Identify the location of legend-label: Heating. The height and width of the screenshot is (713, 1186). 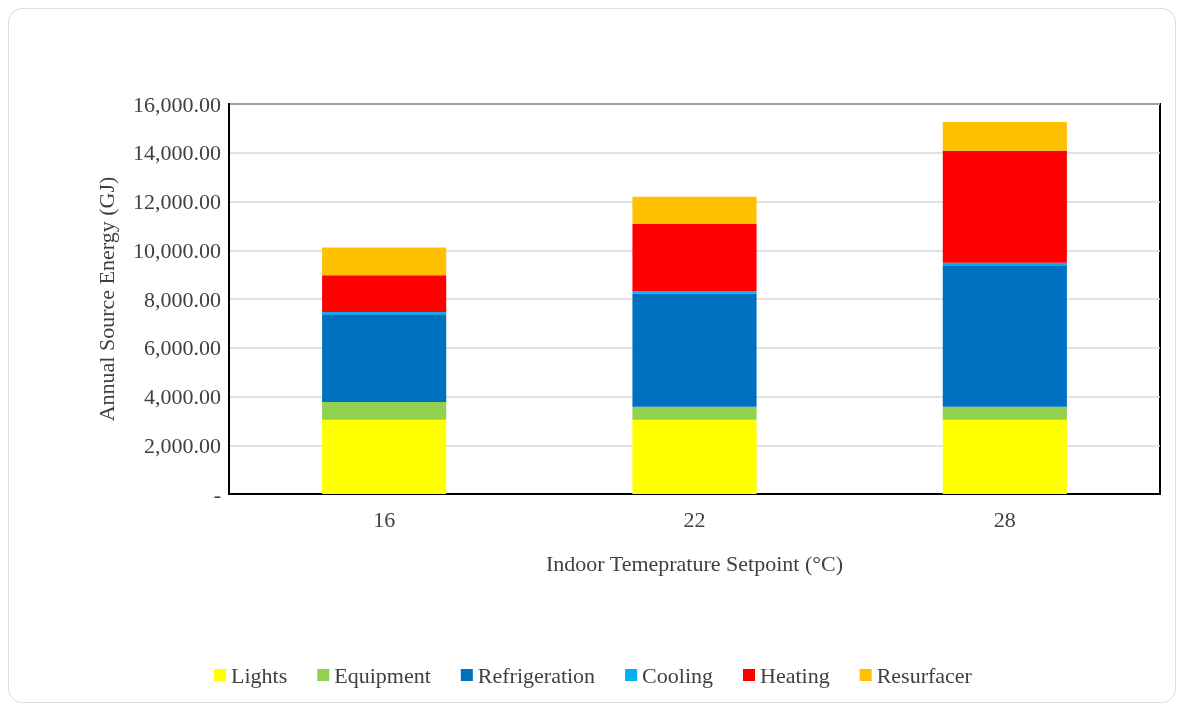
(795, 675).